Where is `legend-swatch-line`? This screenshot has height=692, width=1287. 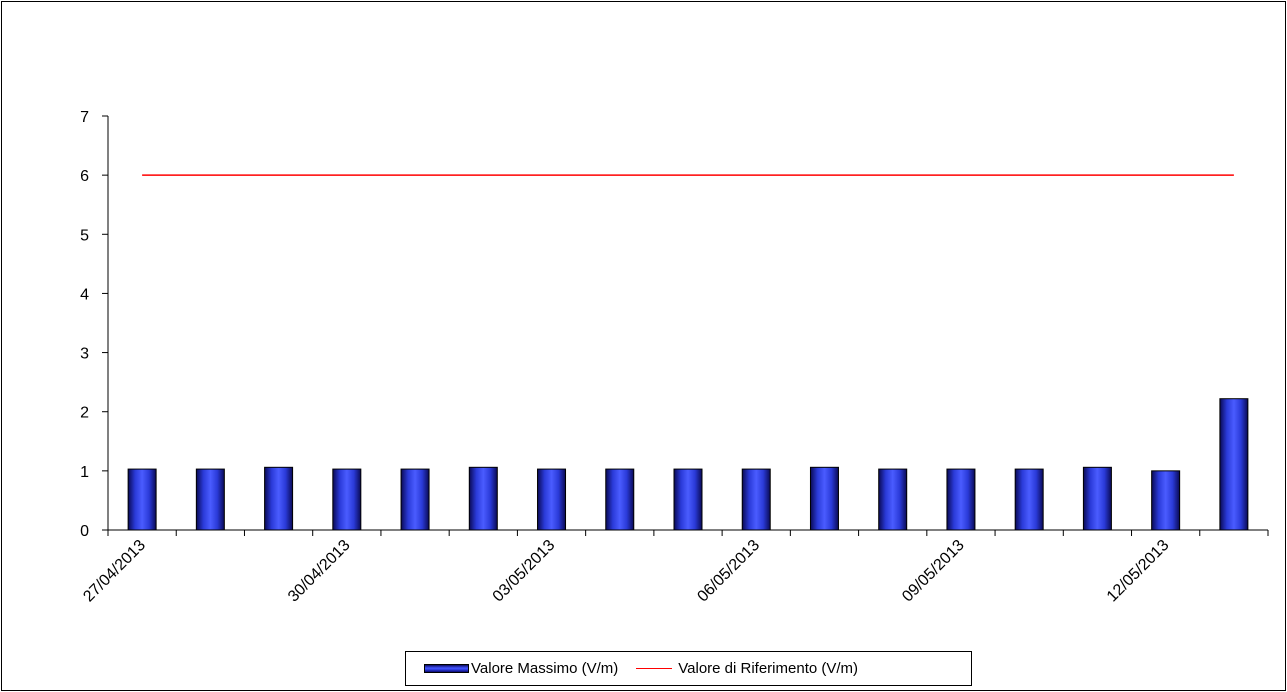 legend-swatch-line is located at coordinates (654, 668).